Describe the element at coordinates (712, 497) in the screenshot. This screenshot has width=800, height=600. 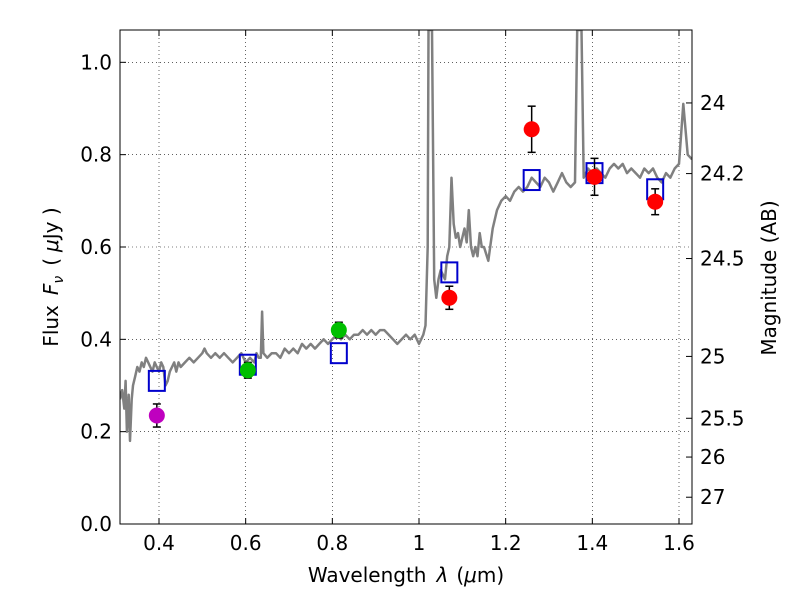
I see `magnitude-tick-label: 27` at that location.